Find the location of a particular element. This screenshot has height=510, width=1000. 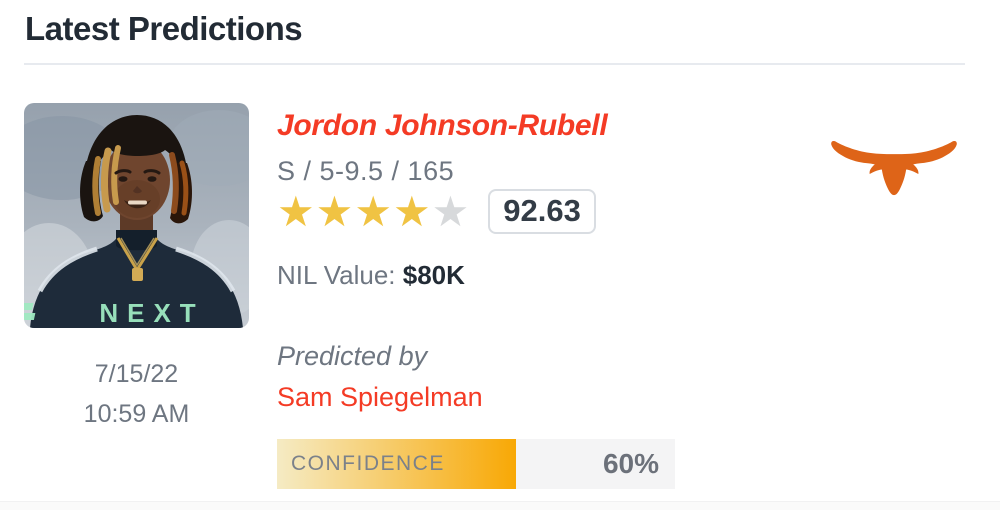

star-rating: ★★★★★ is located at coordinates (373, 211).